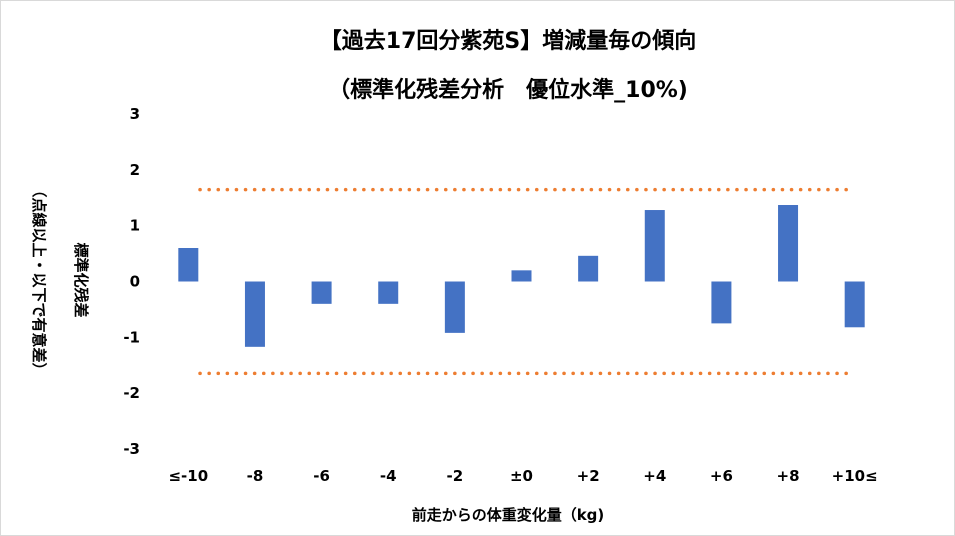  I want to click on x-tick-label: +4, so click(654, 476).